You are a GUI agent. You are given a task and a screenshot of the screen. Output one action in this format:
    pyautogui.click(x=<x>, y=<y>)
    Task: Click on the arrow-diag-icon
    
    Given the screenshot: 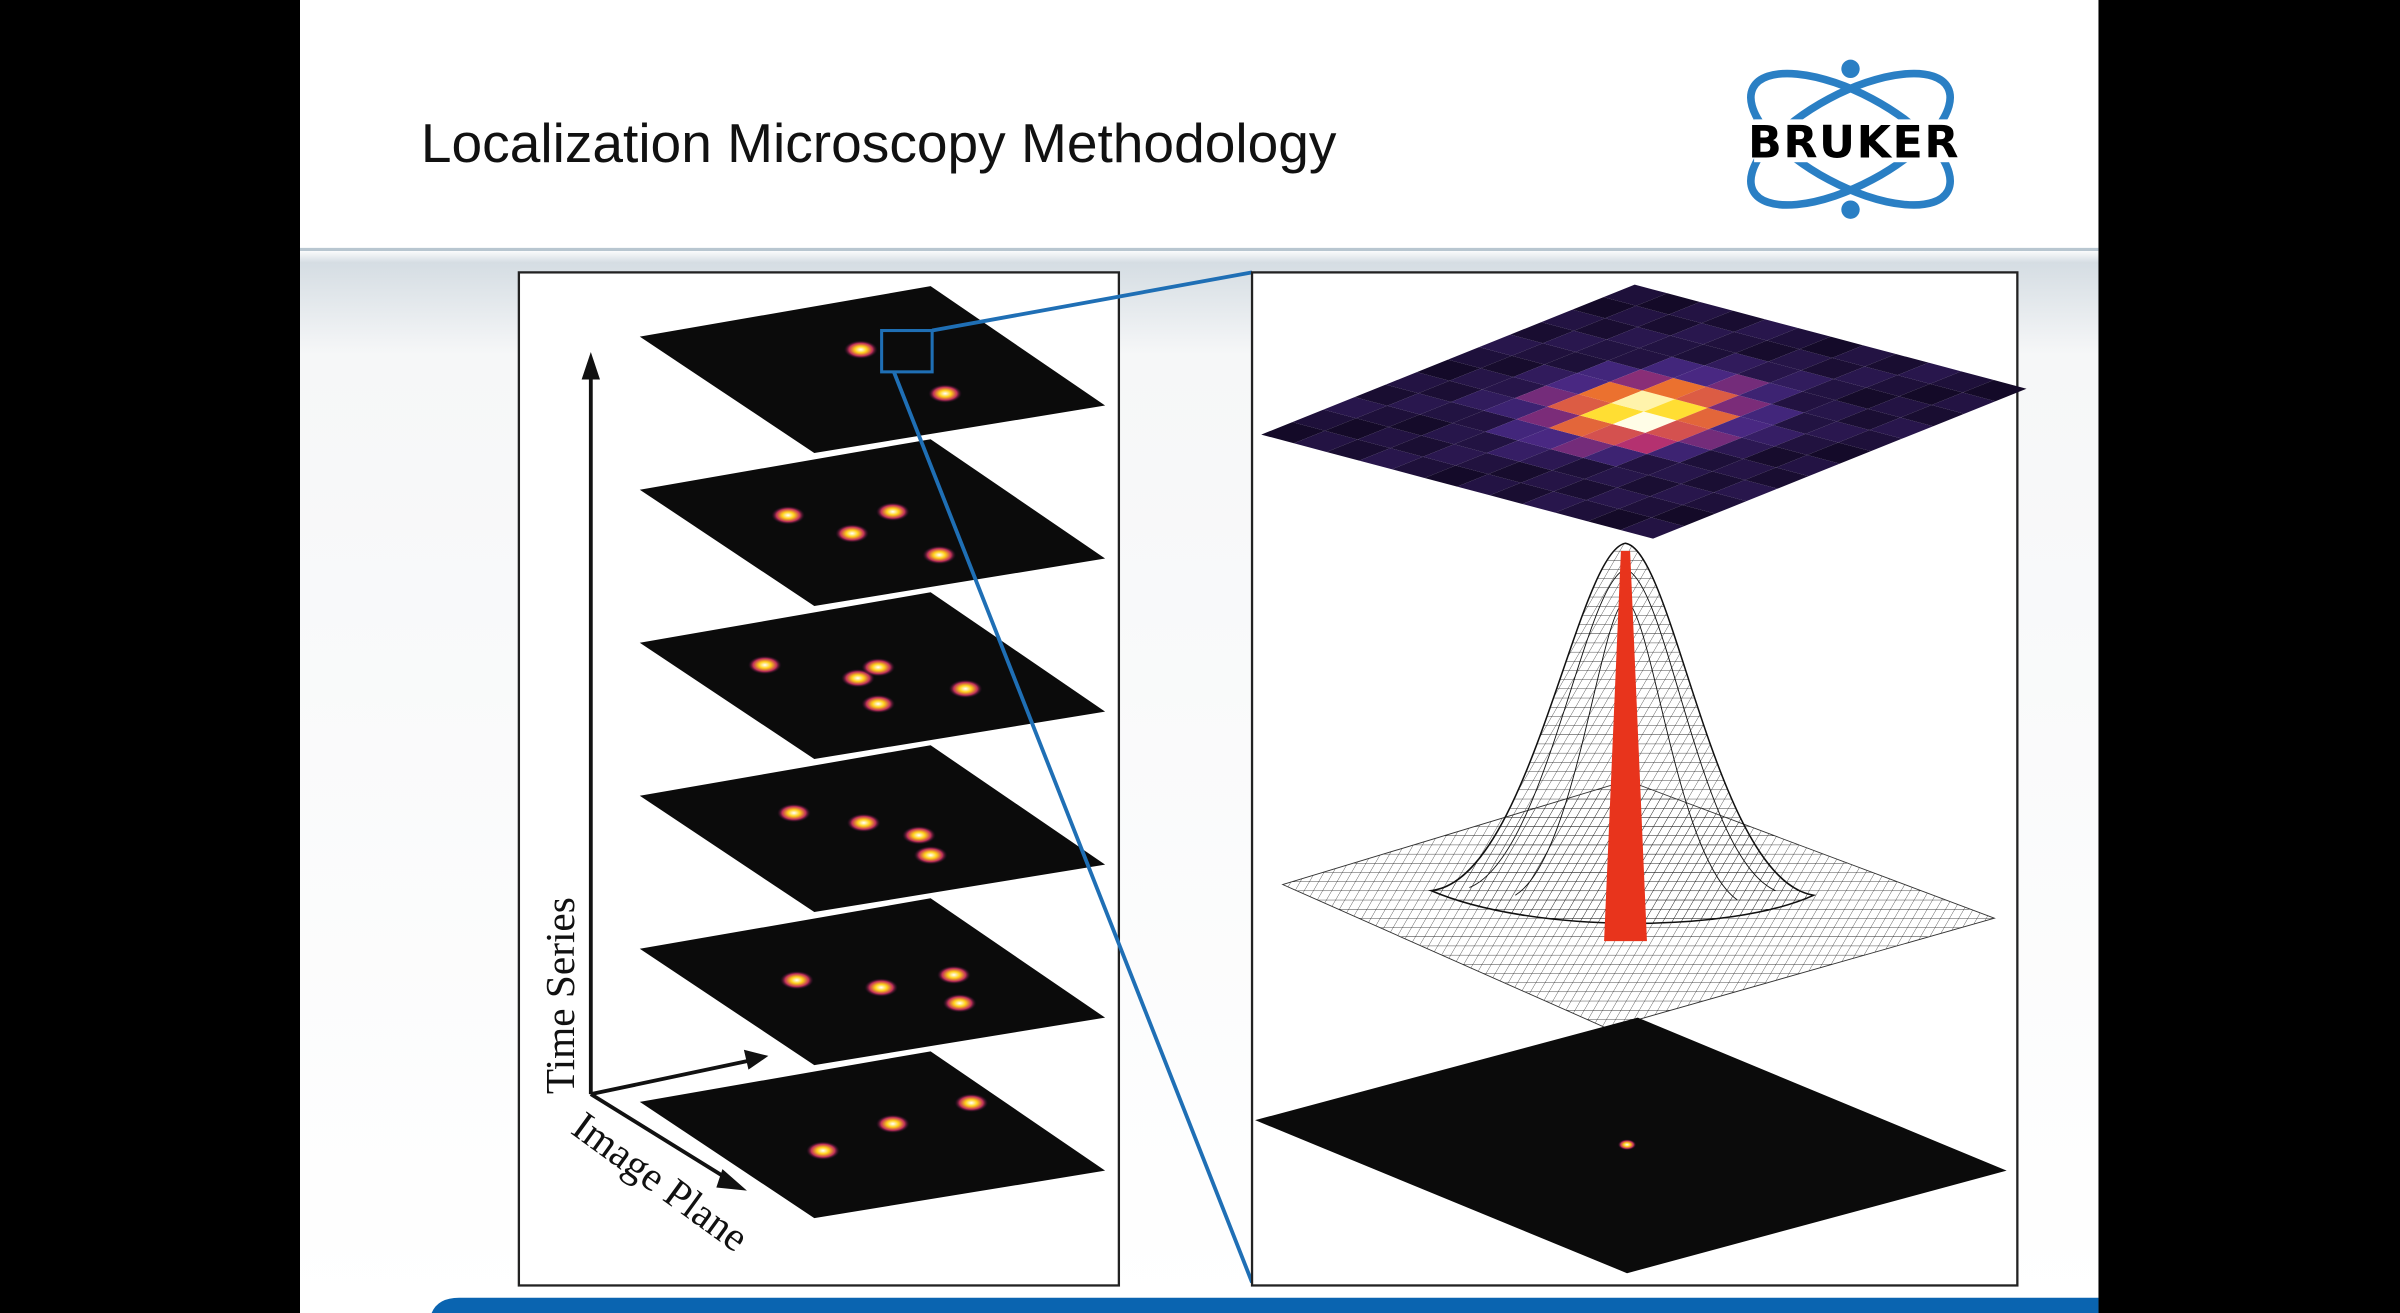 What is the action you would take?
    pyautogui.click(x=731, y=1180)
    